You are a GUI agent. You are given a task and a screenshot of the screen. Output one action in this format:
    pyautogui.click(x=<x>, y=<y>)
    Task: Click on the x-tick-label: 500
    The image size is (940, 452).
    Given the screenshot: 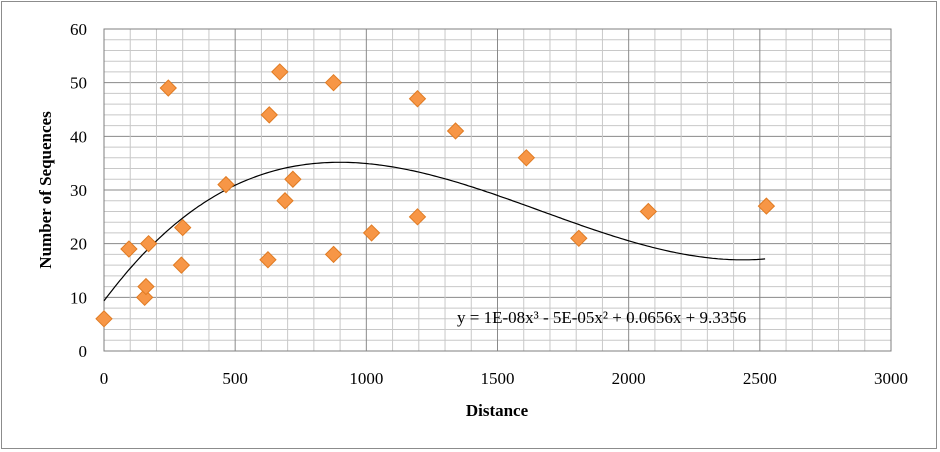 What is the action you would take?
    pyautogui.click(x=235, y=378)
    